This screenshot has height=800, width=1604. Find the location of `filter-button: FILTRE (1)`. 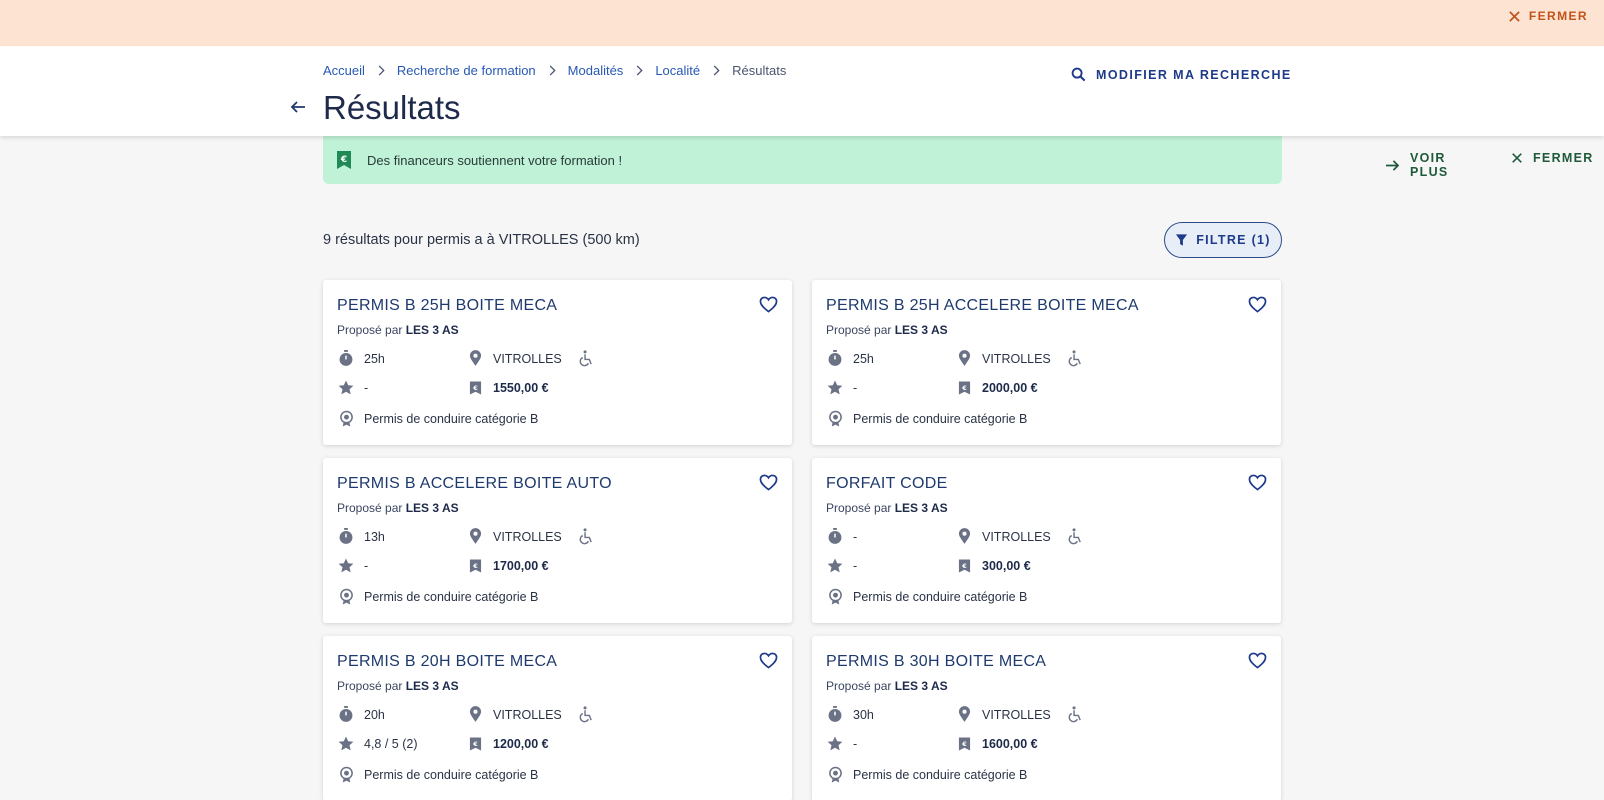

filter-button: FILTRE (1) is located at coordinates (1223, 240).